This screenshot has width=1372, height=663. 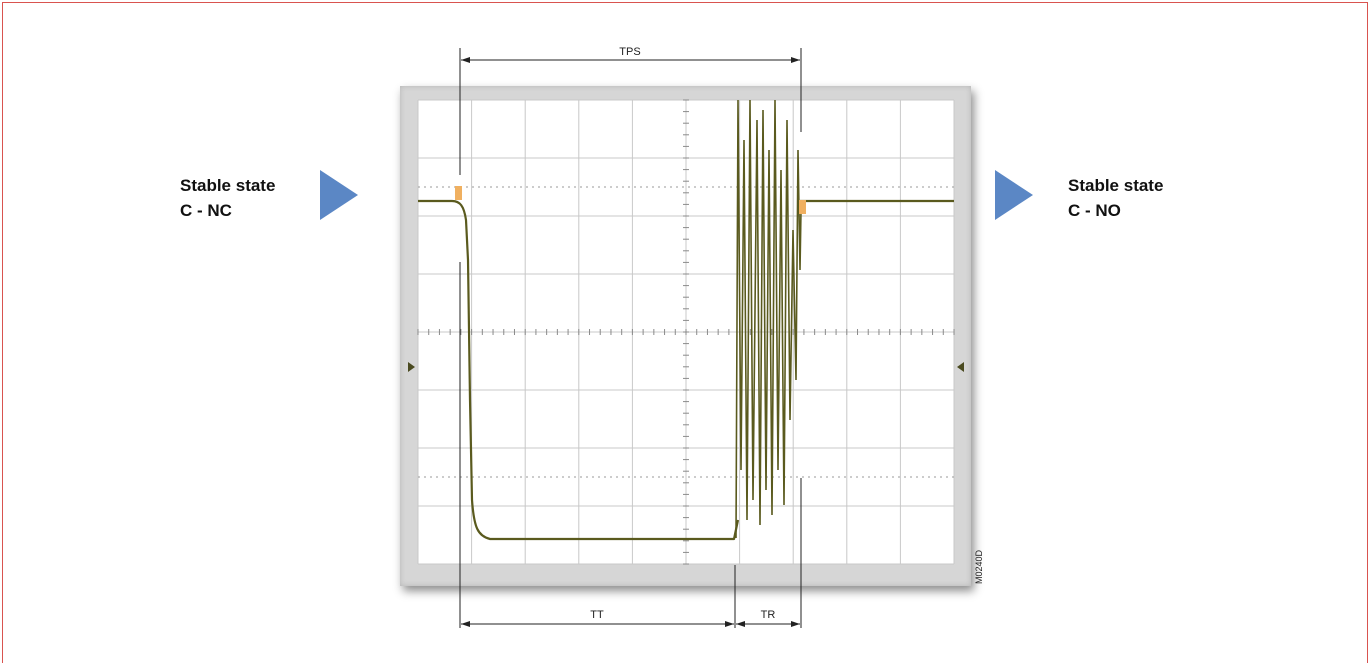 I want to click on tr-label: TR, so click(x=768, y=615).